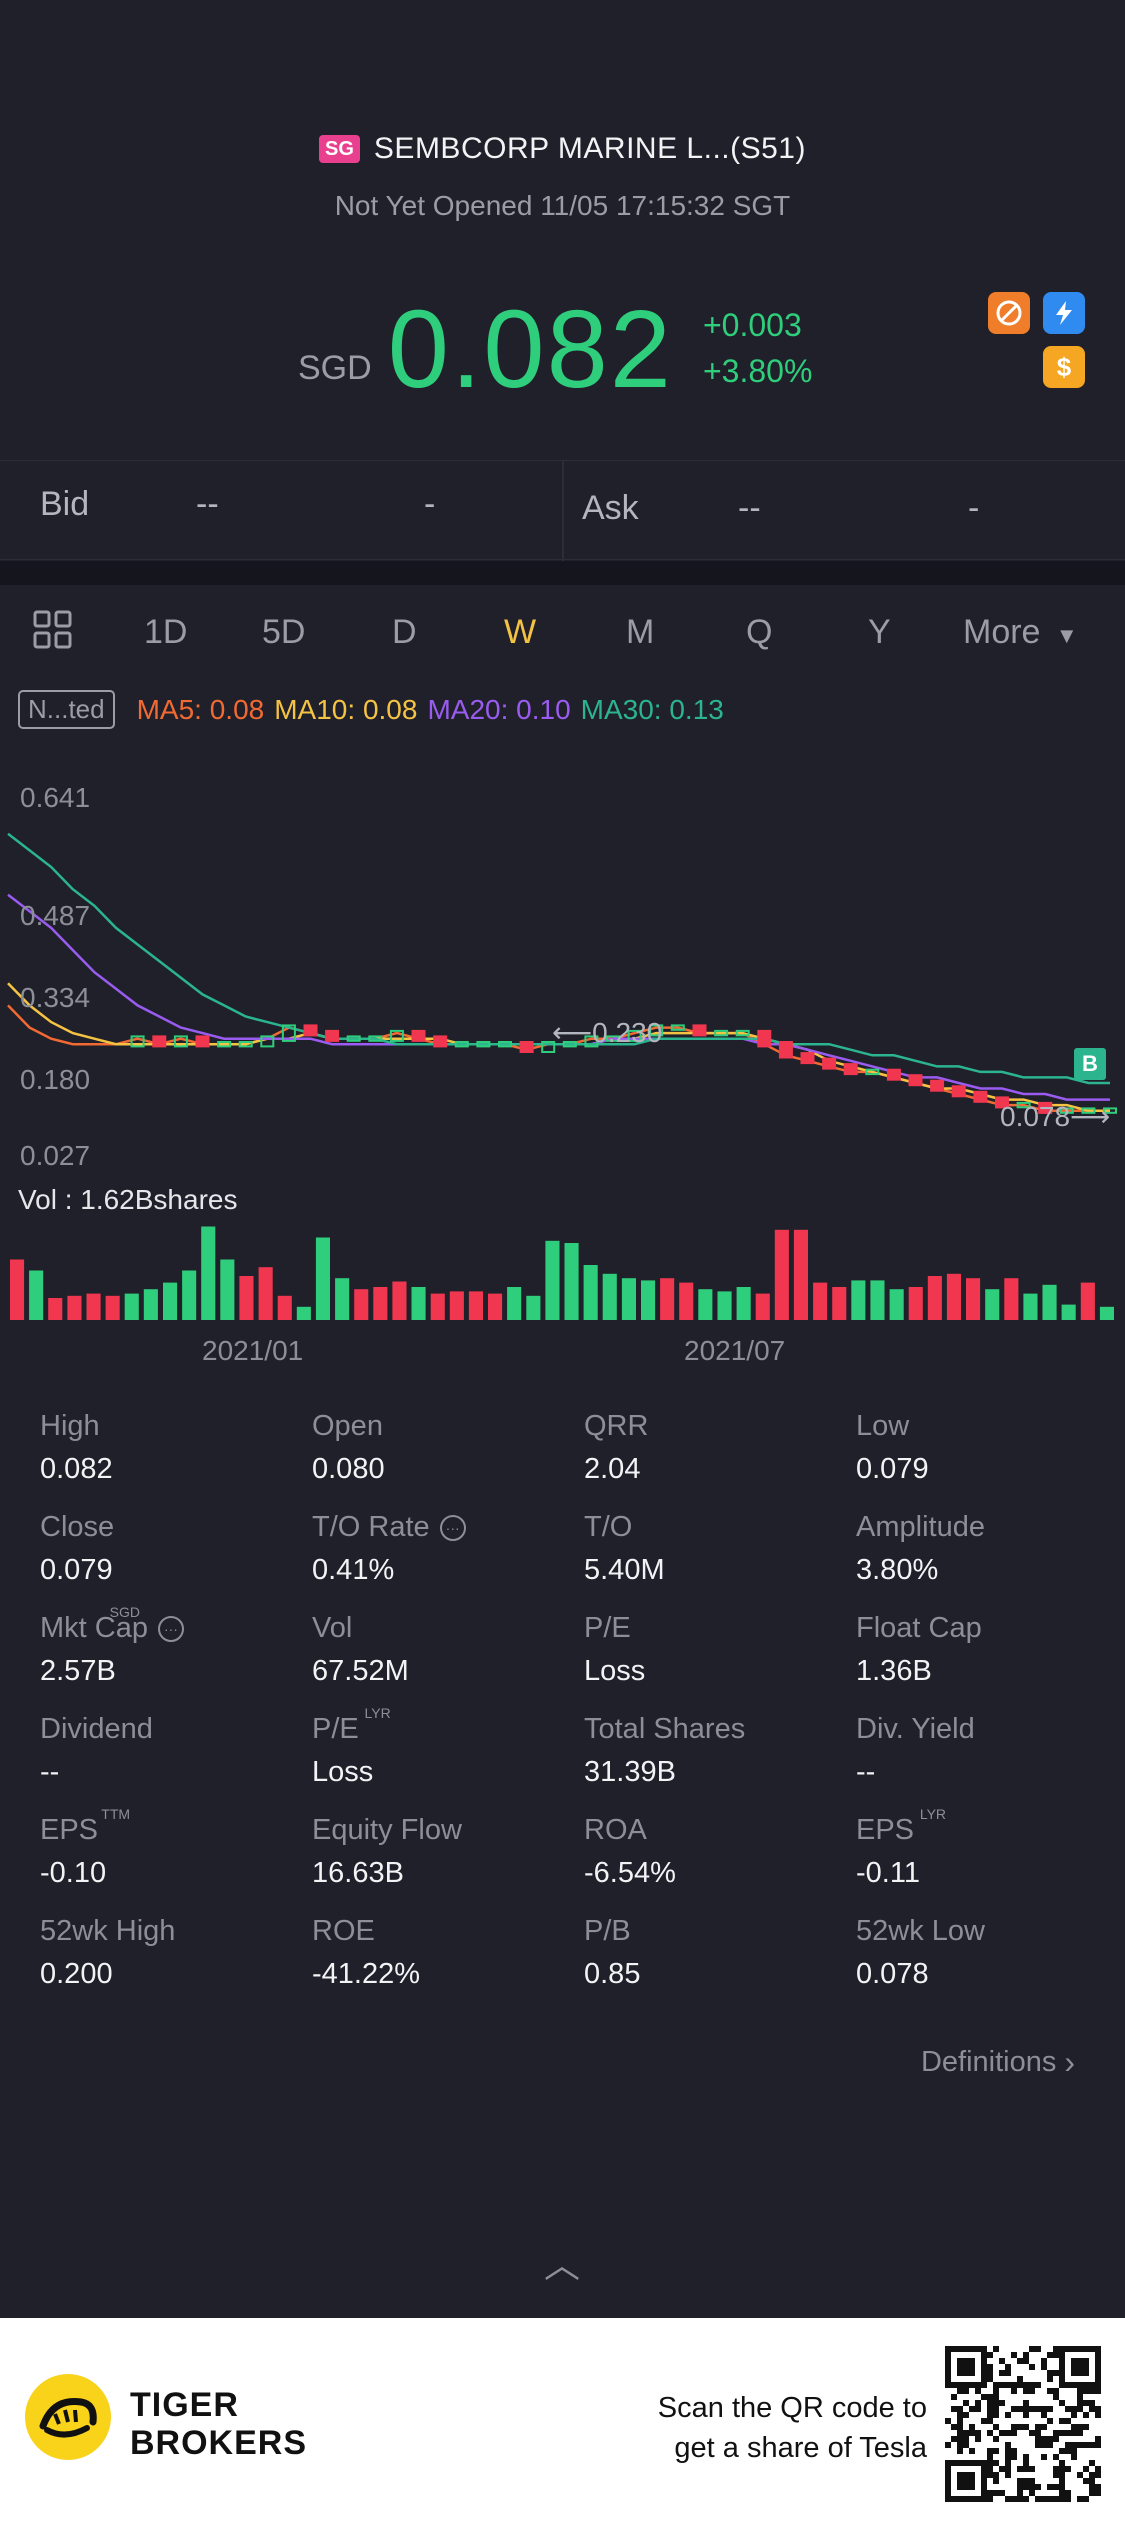  What do you see at coordinates (1055, 1116) in the screenshot?
I see `min-price-annotation: 0.078⟶` at bounding box center [1055, 1116].